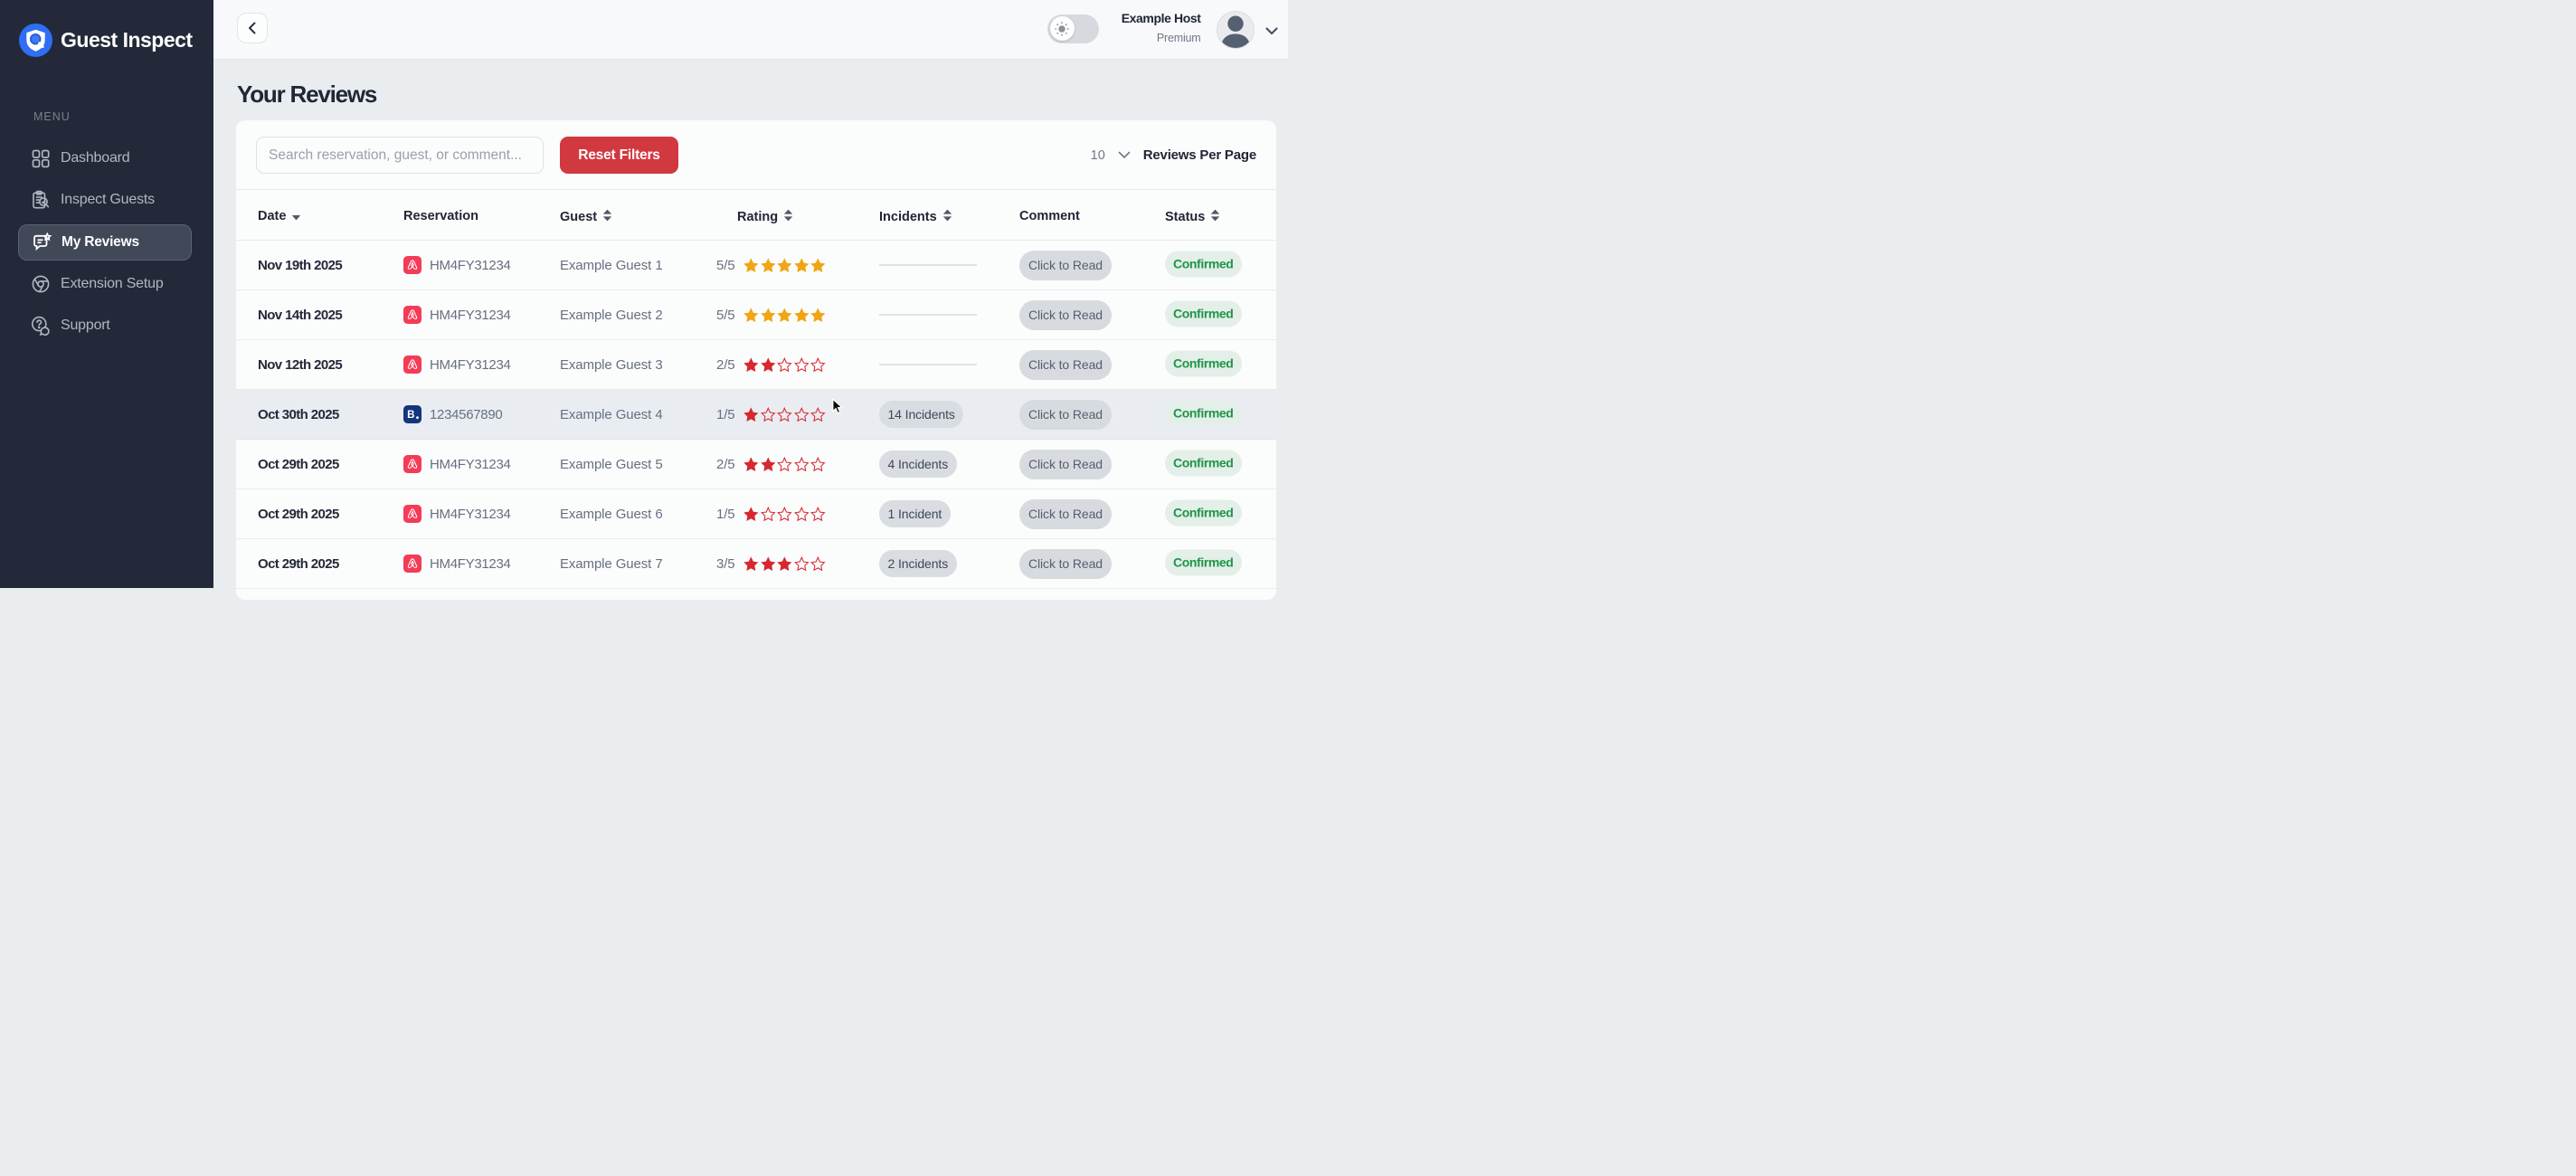 This screenshot has width=2576, height=1176. Describe the element at coordinates (411, 415) in the screenshot. I see `svg-text: B` at that location.